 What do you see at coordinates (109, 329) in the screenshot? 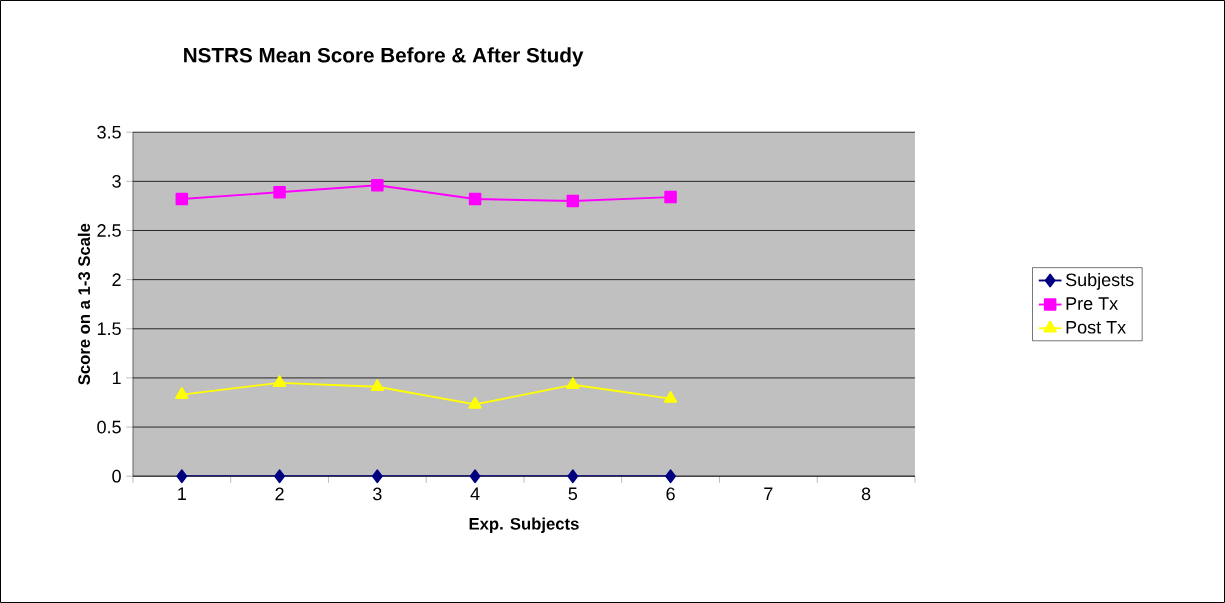
I see `y-tick-label: 1.5` at bounding box center [109, 329].